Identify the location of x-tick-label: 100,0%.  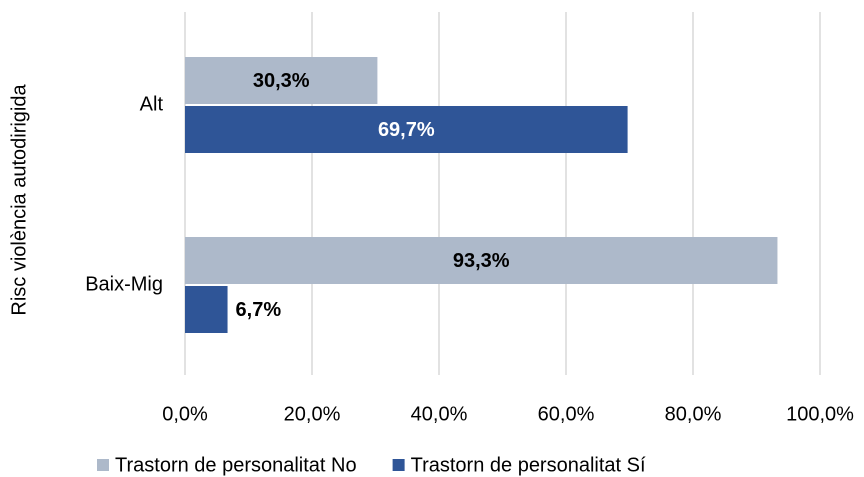
(820, 414).